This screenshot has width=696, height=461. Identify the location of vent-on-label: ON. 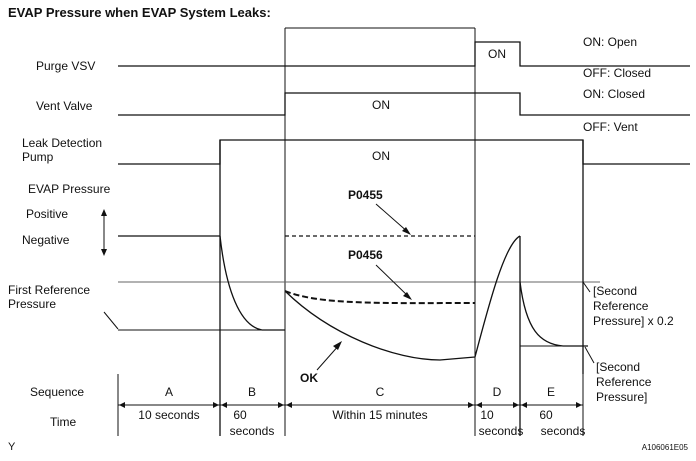
(381, 105).